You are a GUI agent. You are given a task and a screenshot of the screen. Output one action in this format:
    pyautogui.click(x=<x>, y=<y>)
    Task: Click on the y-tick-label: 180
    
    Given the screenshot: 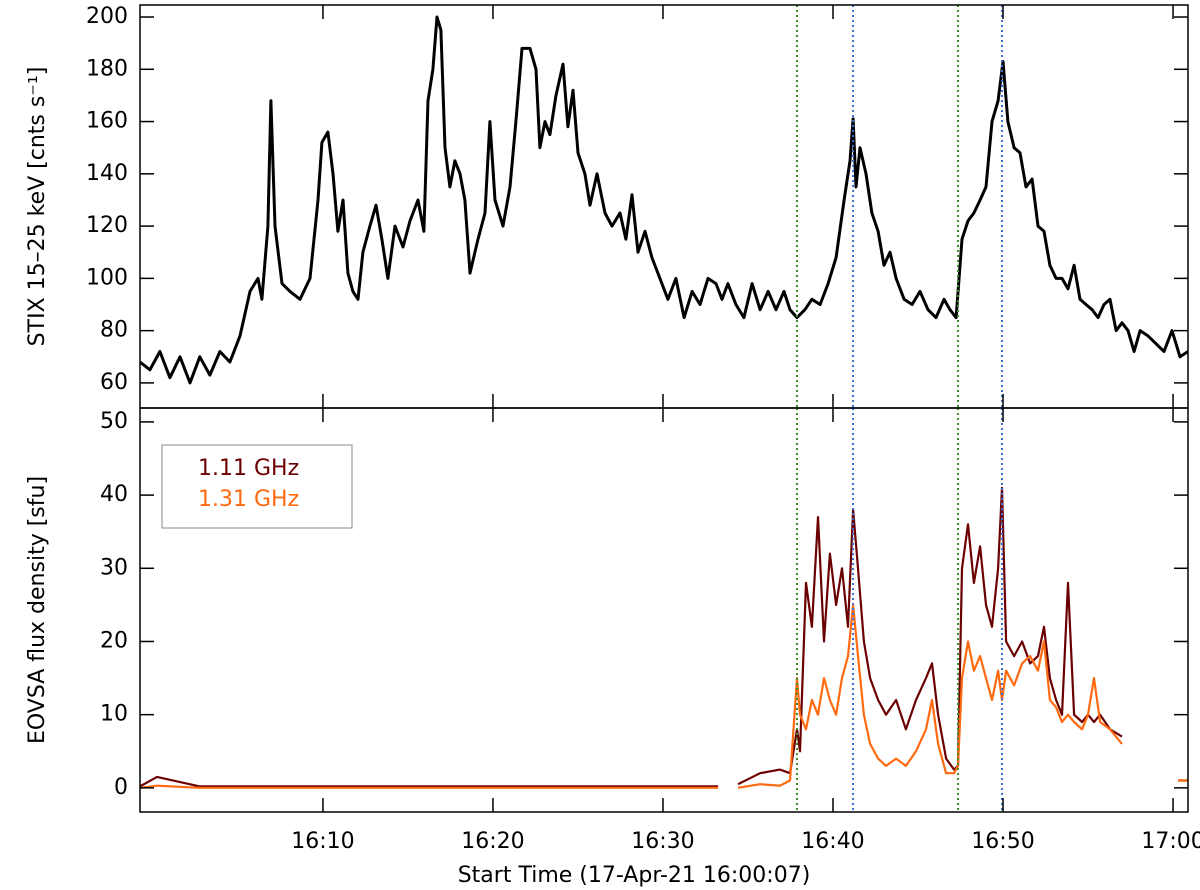 What is the action you would take?
    pyautogui.click(x=107, y=68)
    